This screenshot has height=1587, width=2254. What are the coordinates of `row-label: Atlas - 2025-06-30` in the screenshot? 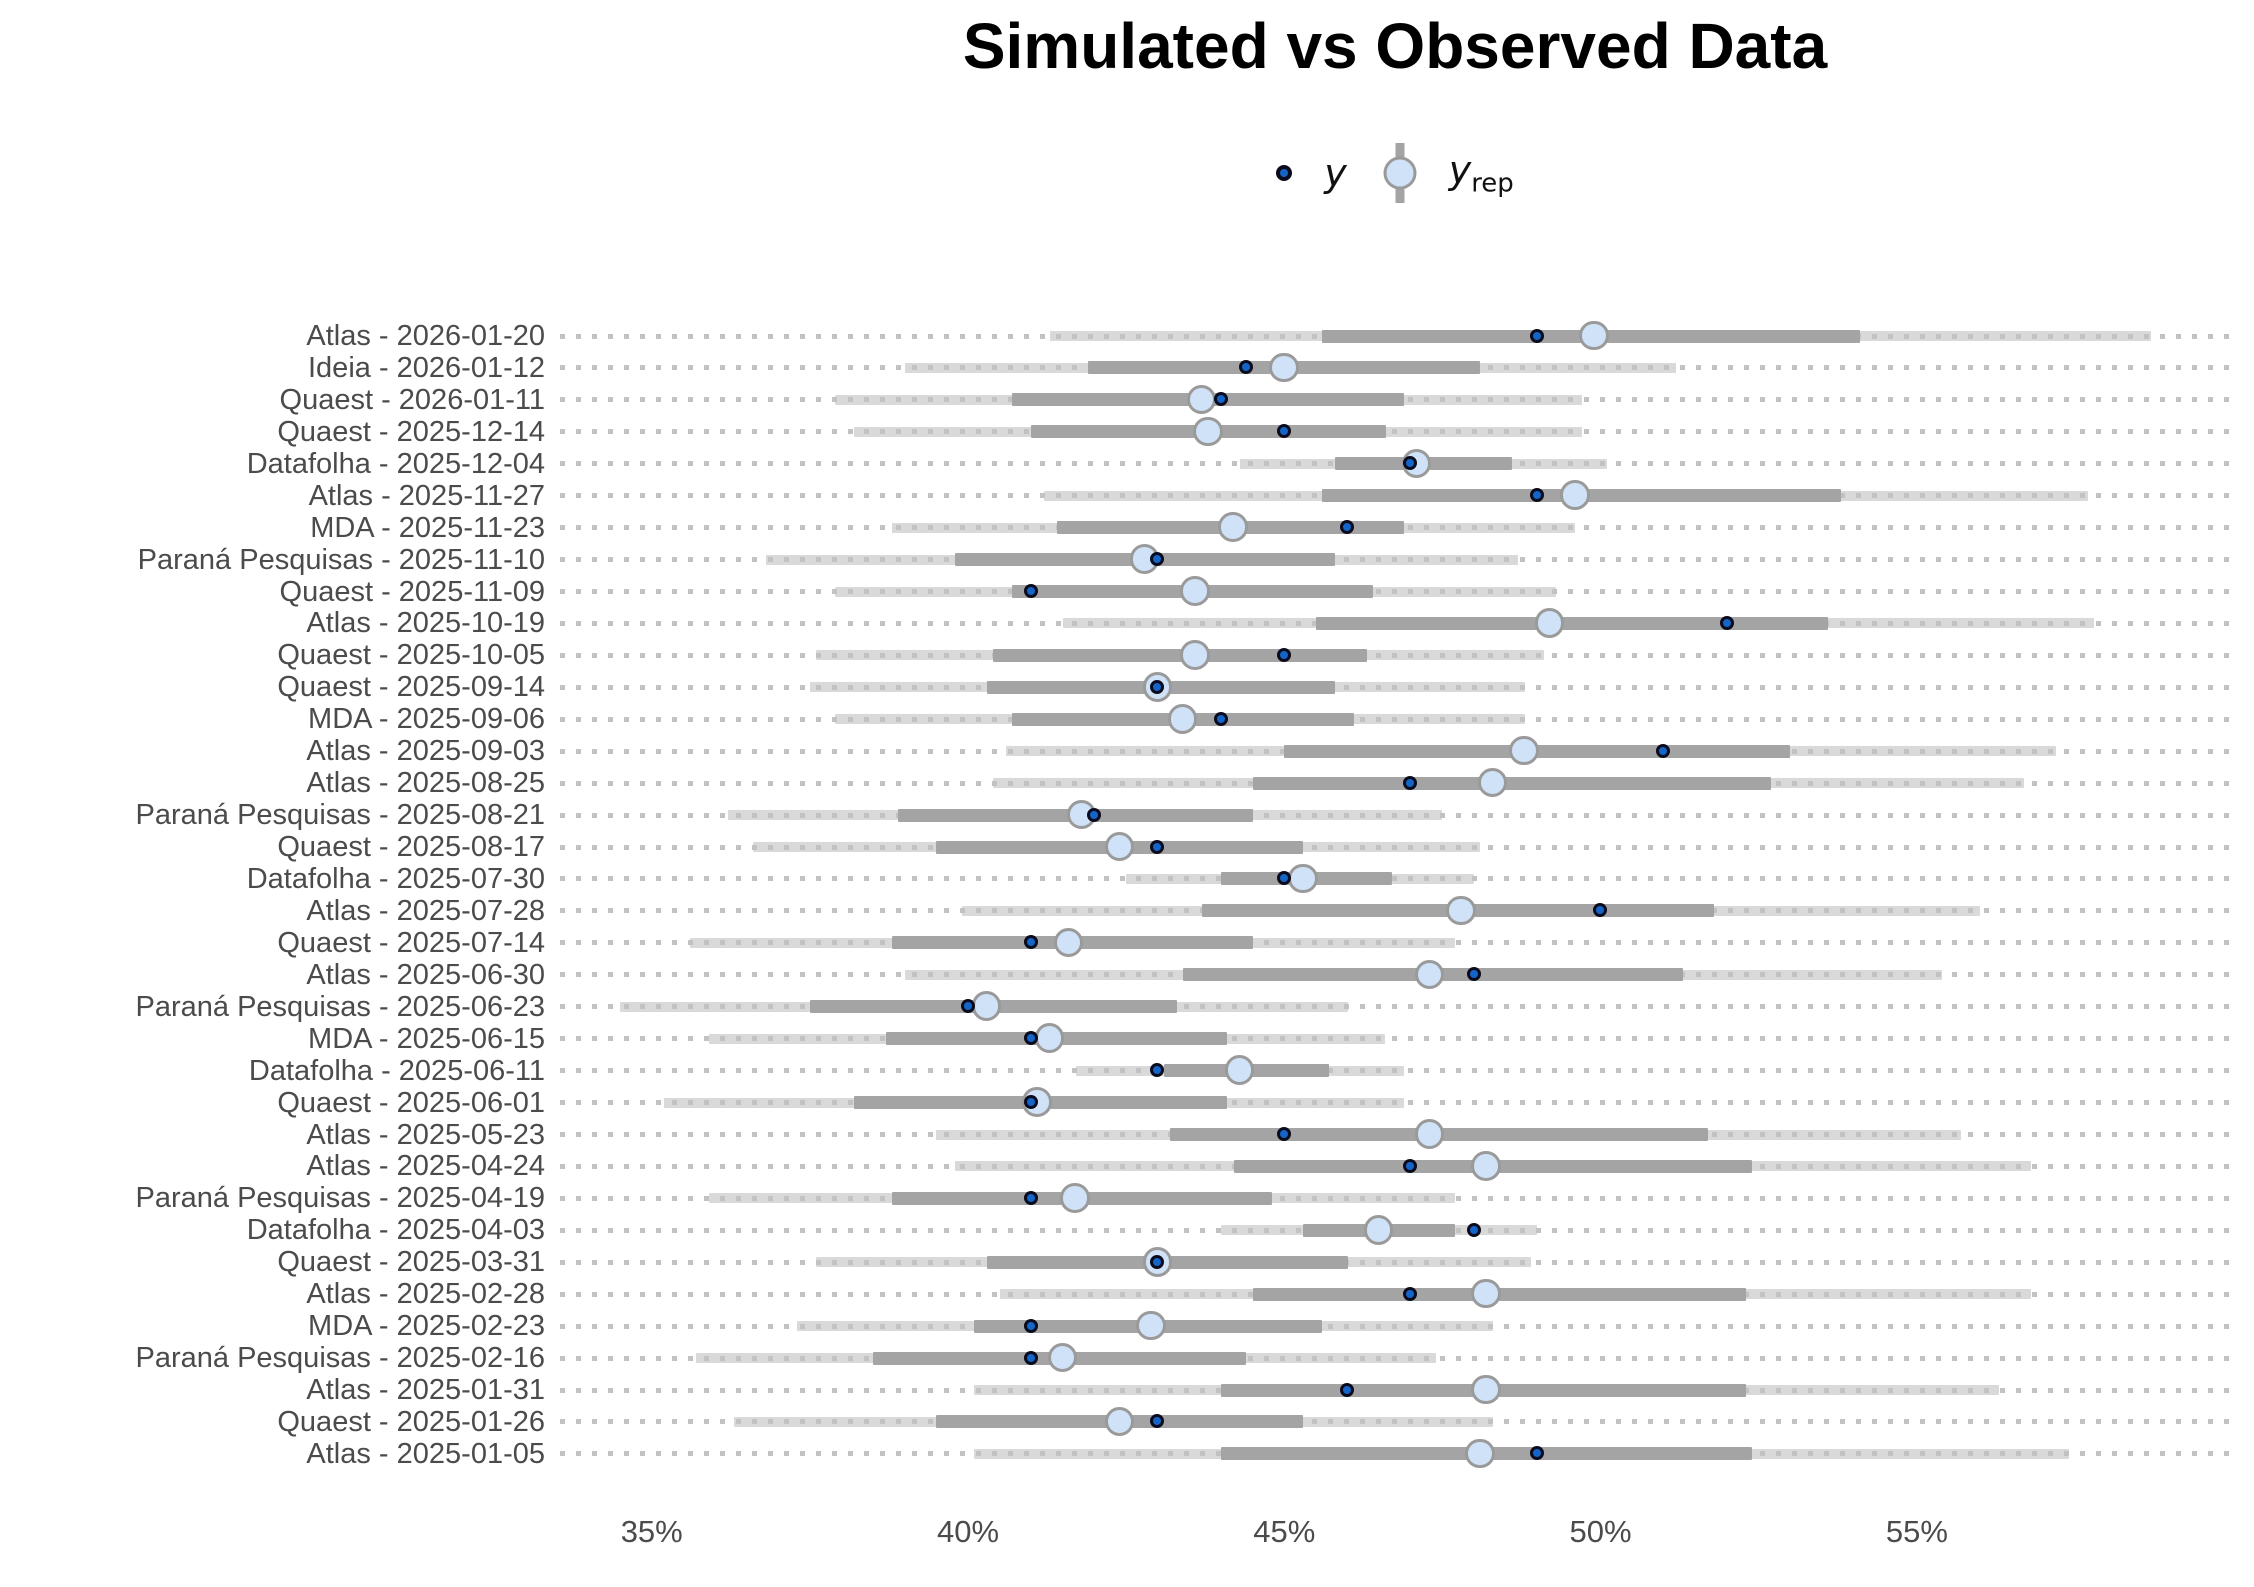 It's located at (425, 974).